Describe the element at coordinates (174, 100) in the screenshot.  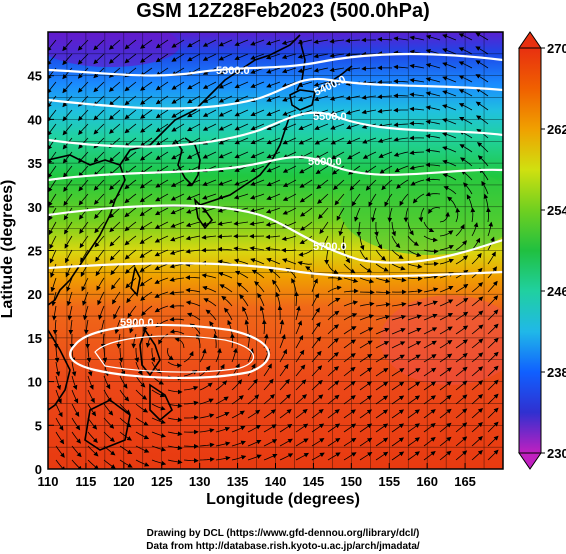
I see `asia-mainland-coast` at that location.